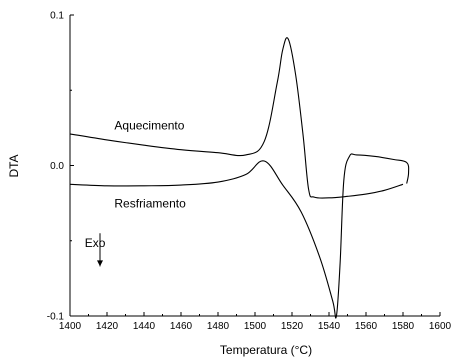 The height and width of the screenshot is (360, 456). I want to click on x-tick-label: 1540, so click(329, 326).